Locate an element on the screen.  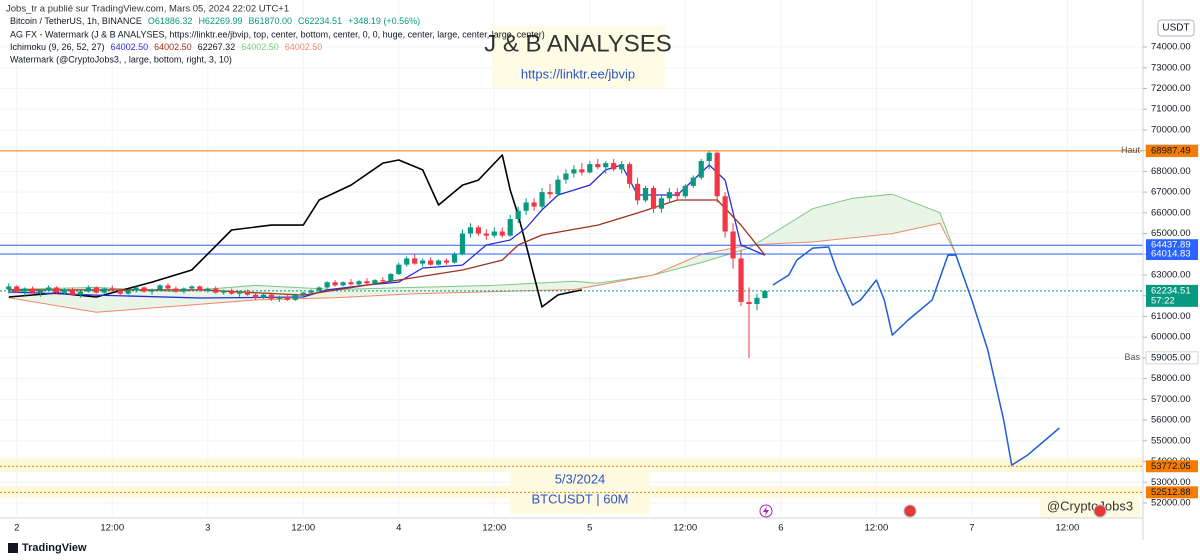
y-tick-label: 58000.00 is located at coordinates (1171, 378).